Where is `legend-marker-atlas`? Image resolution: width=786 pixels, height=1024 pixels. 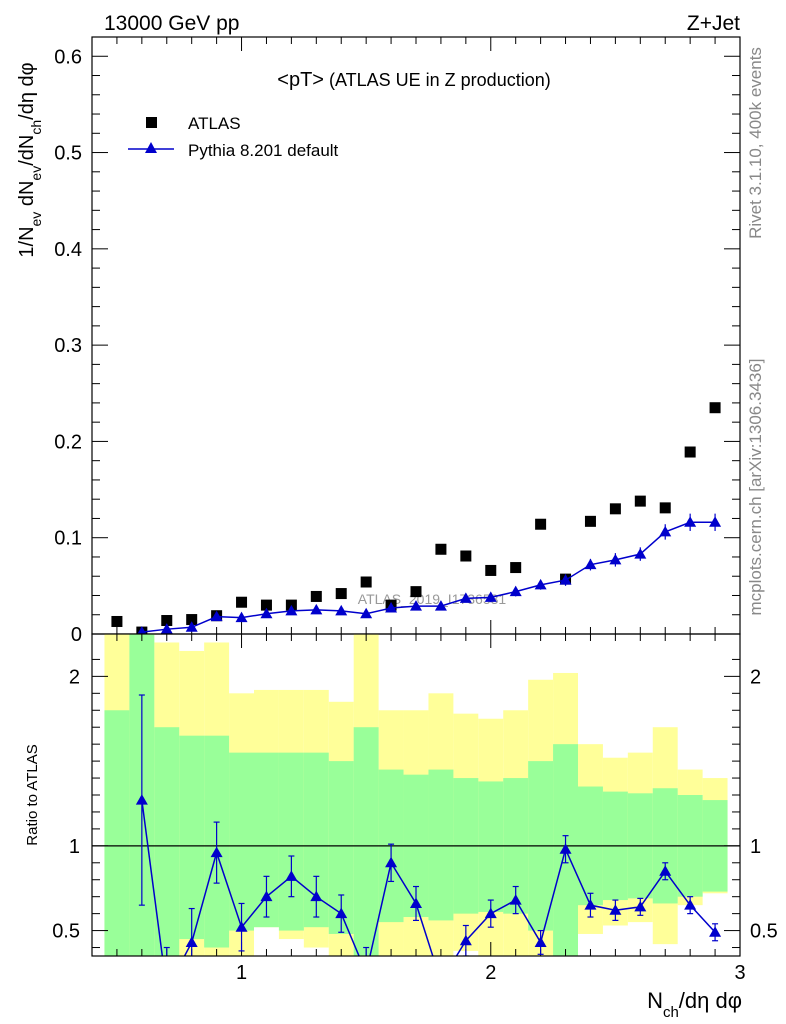 legend-marker-atlas is located at coordinates (151, 122).